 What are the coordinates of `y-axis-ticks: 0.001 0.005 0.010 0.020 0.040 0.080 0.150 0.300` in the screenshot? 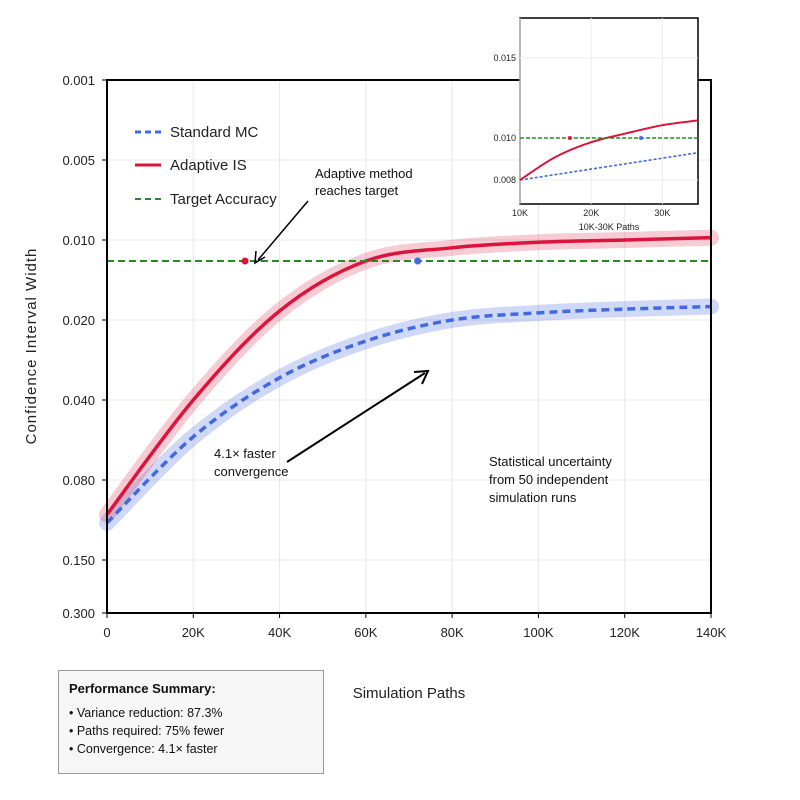 It's located at (84, 347).